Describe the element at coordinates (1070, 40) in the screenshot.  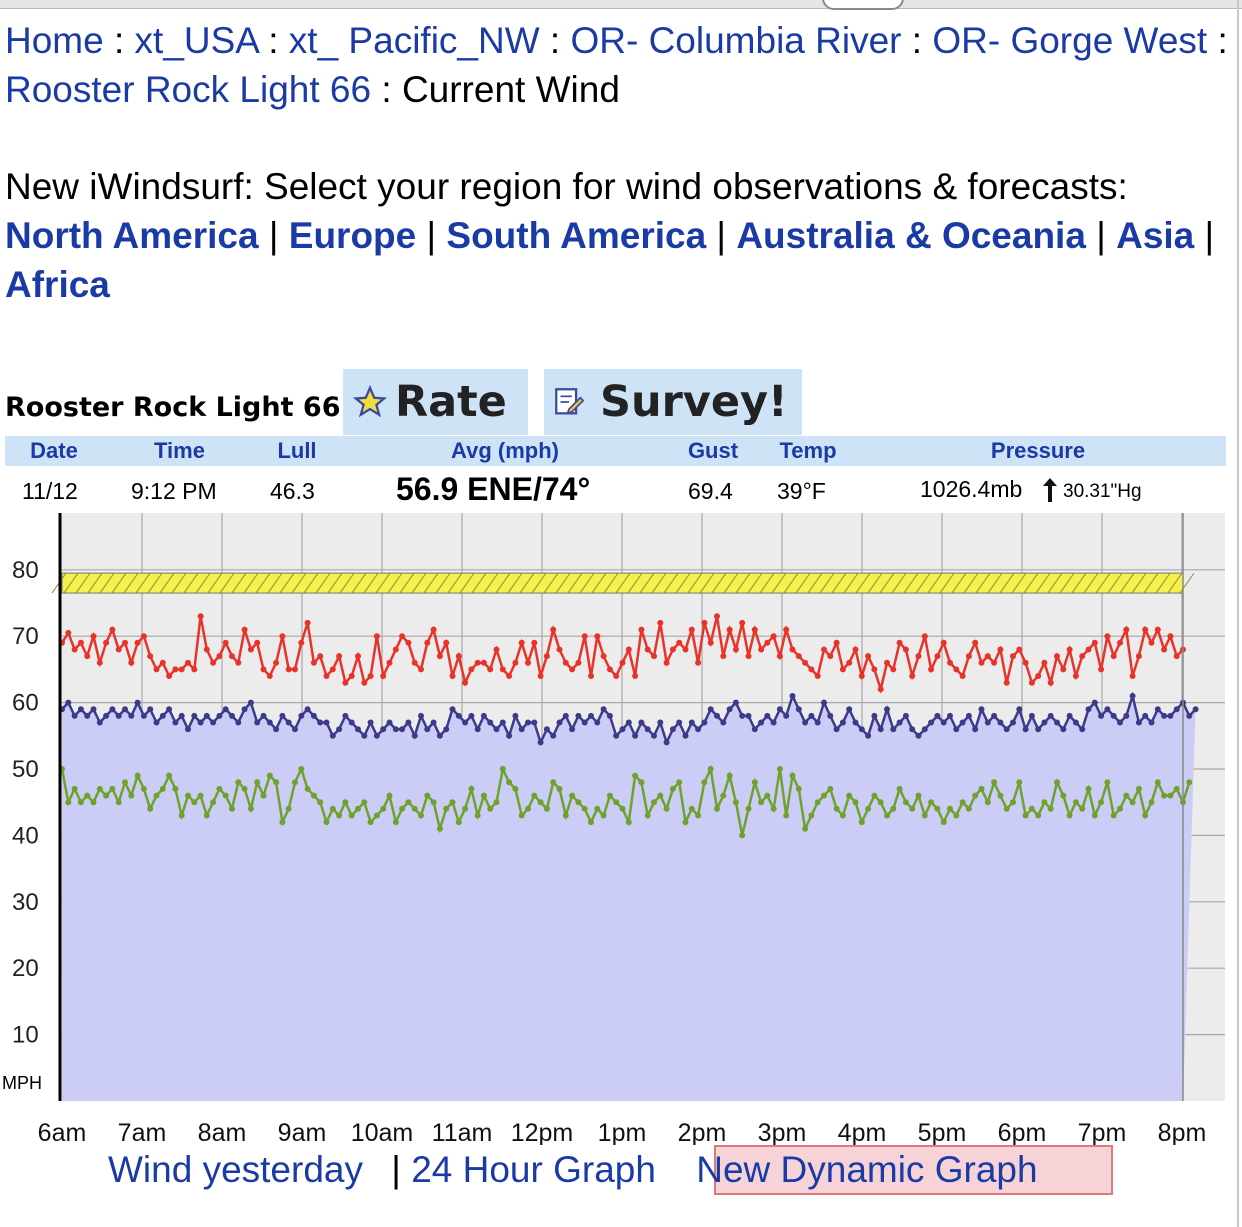
I see `breadcrumb-gorge-west: OR- Gorge West` at that location.